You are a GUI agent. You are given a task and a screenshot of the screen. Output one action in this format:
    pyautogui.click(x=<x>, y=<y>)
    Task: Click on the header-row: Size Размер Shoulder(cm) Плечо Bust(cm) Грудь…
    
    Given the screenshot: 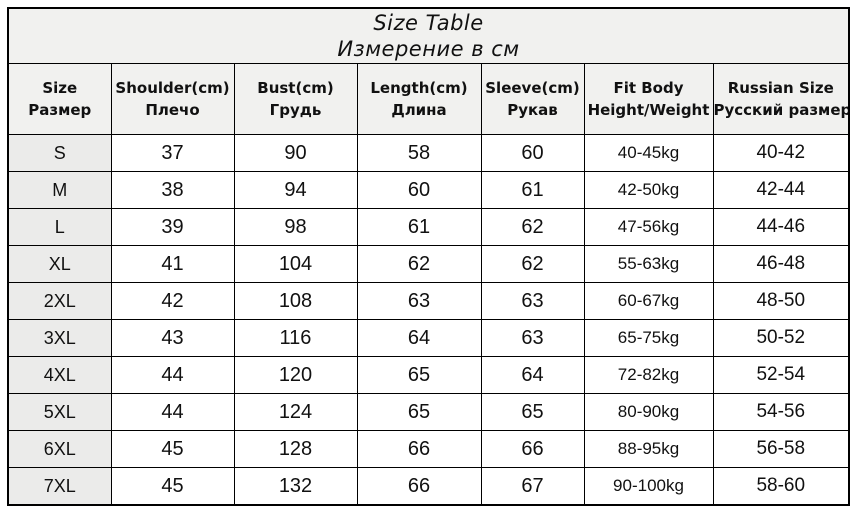 What is the action you would take?
    pyautogui.click(x=428, y=99)
    